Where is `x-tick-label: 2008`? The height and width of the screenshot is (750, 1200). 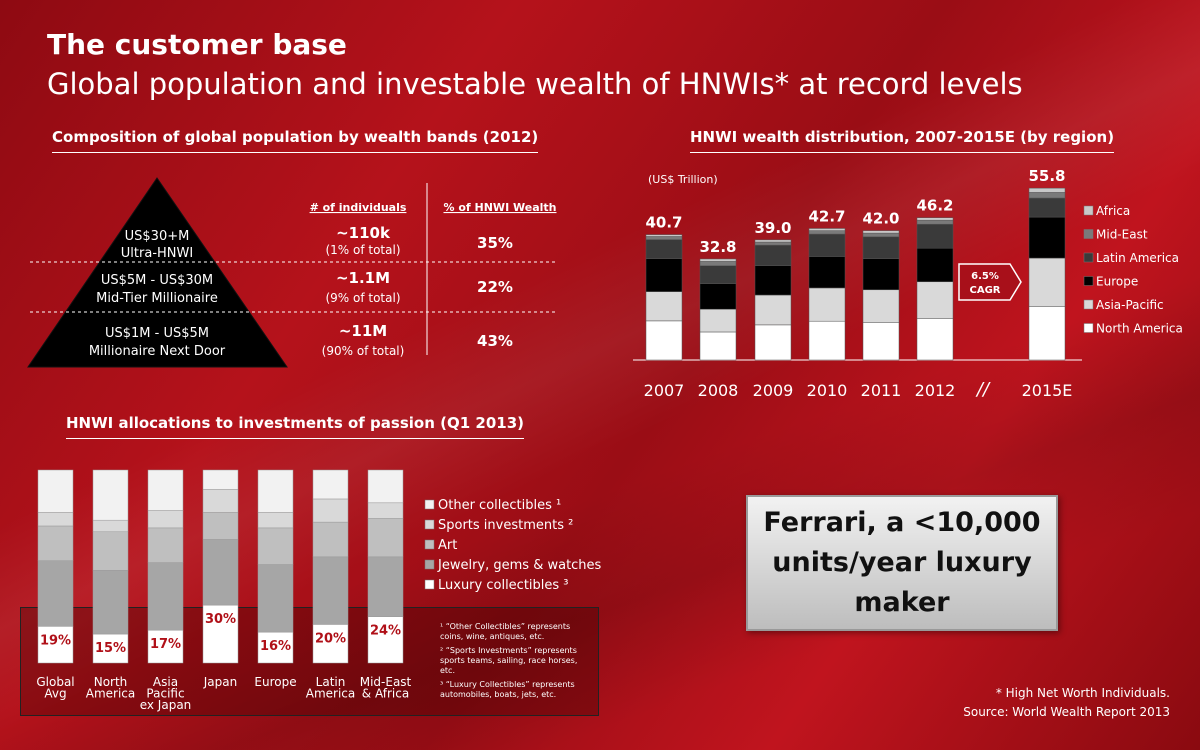 x-tick-label: 2008 is located at coordinates (718, 390).